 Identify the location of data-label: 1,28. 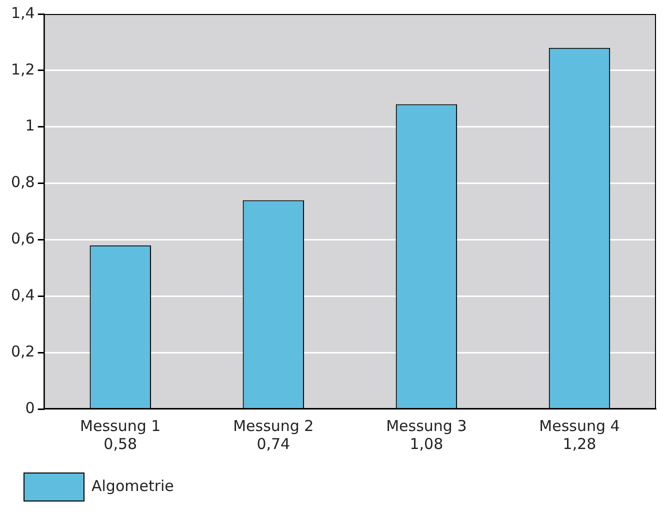
(579, 443).